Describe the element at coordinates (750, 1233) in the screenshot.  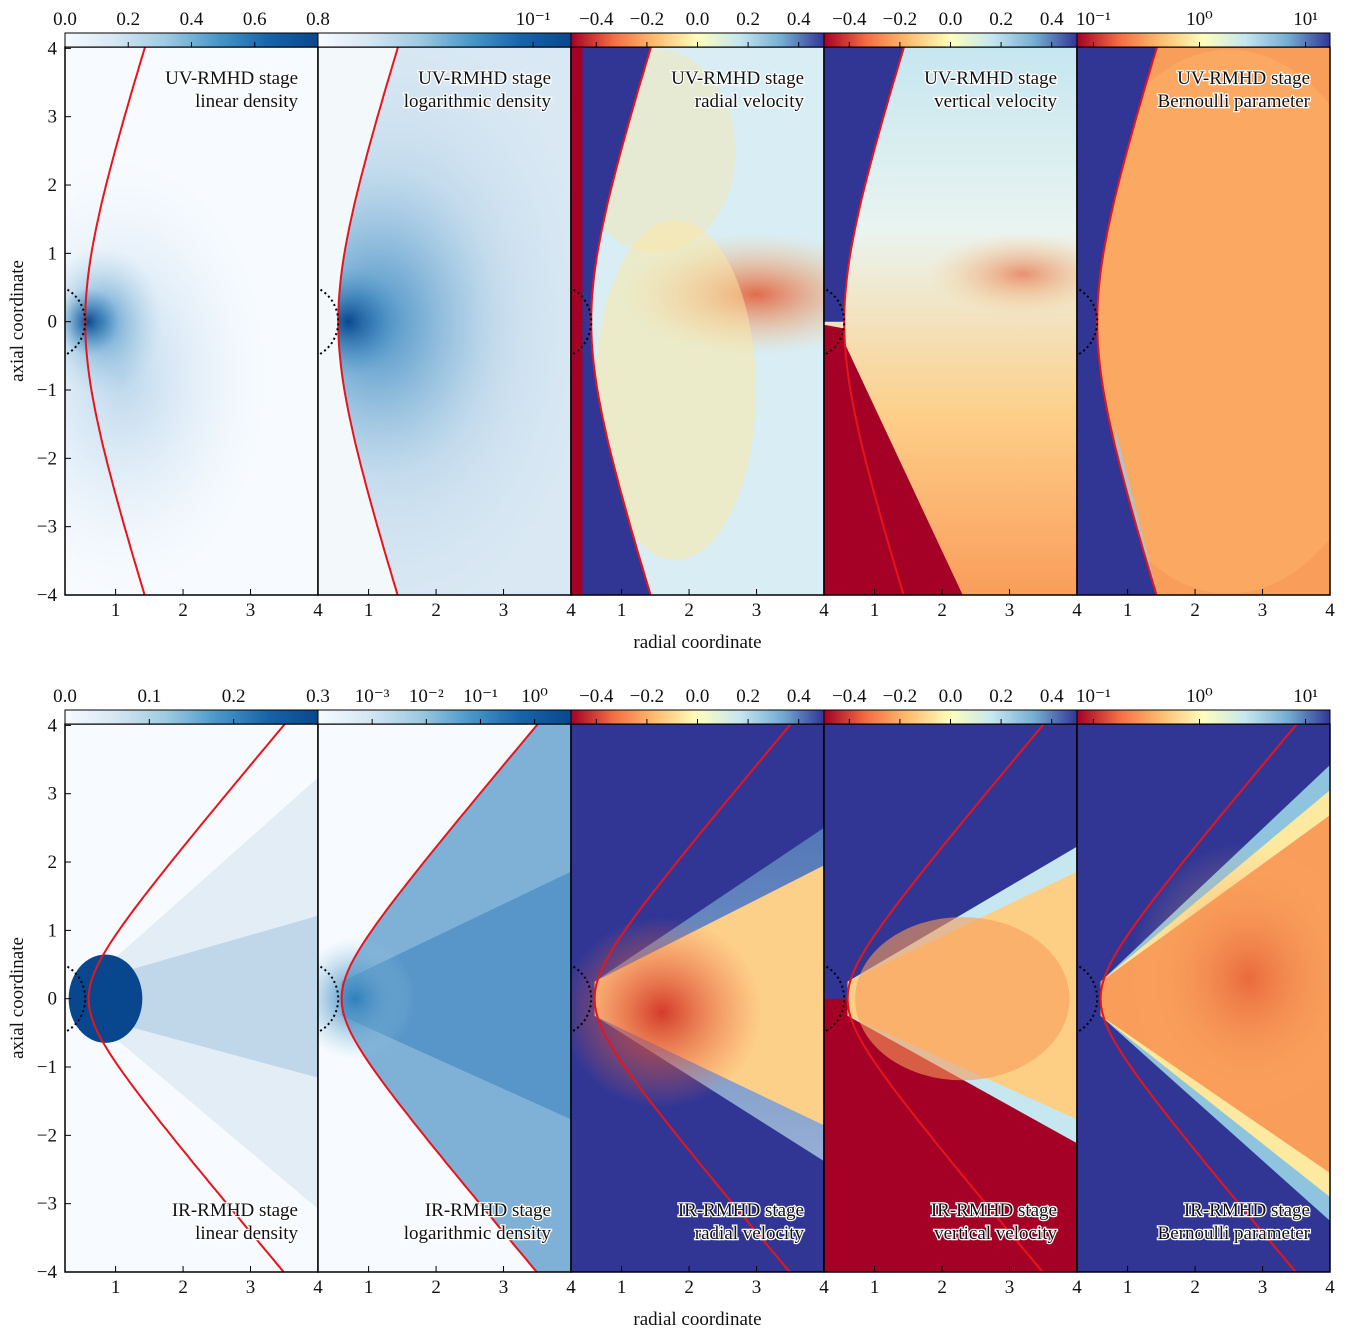
I see `panel-subtitle: radial velocity` at that location.